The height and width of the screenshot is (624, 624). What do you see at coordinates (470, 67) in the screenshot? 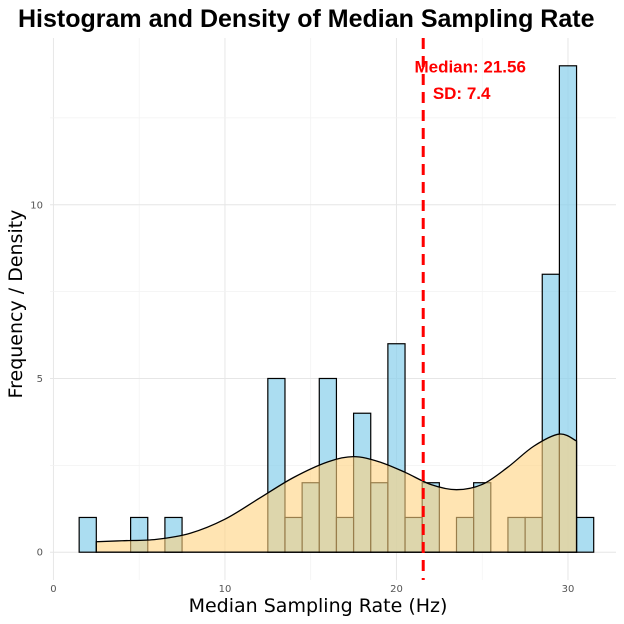
I see `annotation-label: Median: 21.56` at bounding box center [470, 67].